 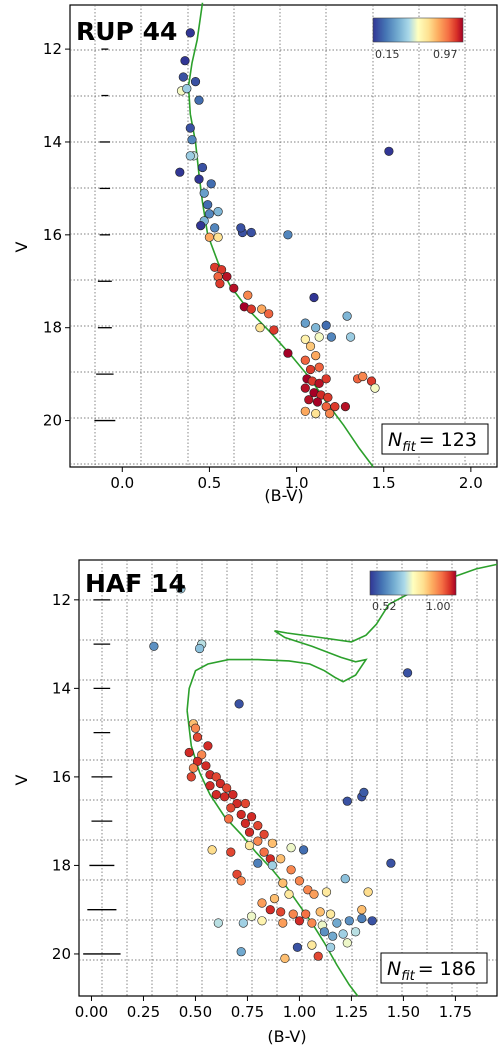 I want to click on x-tick-label: 1.00, so click(x=299, y=1012).